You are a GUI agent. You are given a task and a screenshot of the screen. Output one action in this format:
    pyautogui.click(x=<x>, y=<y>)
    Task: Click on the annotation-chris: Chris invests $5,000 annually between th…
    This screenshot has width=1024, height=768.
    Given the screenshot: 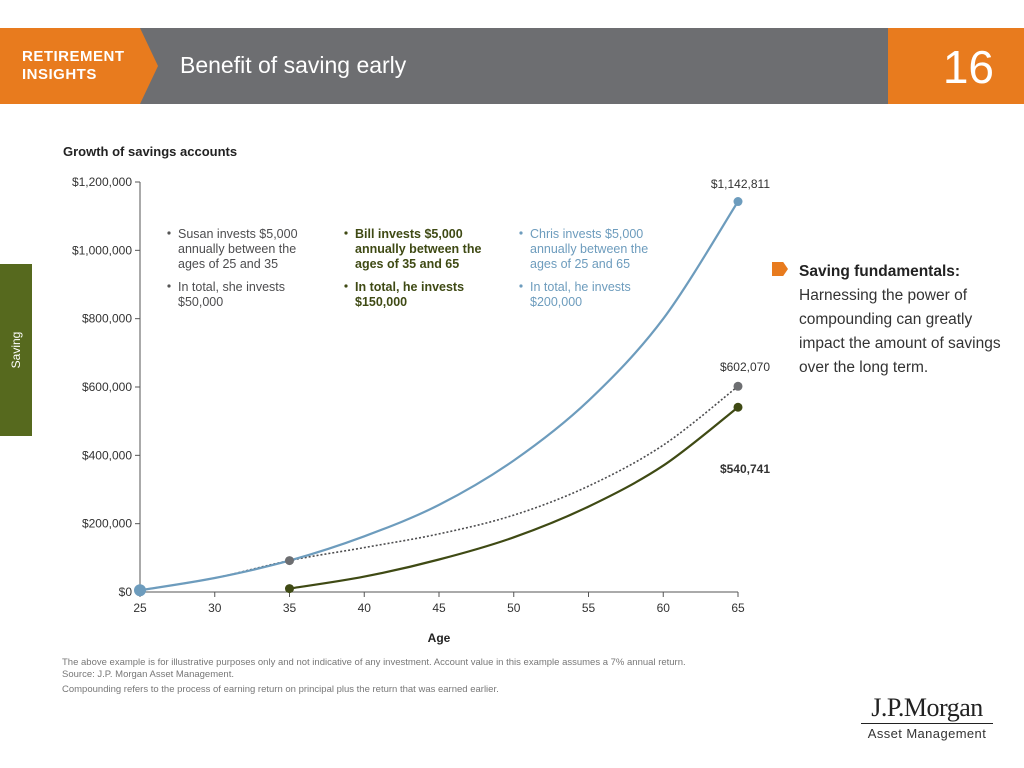 What is the action you would take?
    pyautogui.click(x=583, y=268)
    